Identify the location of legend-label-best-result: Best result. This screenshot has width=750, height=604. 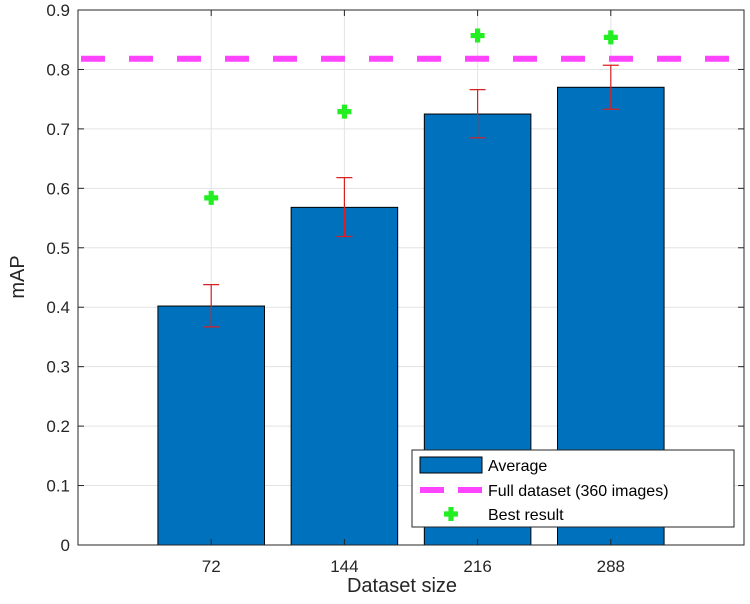
(526, 515).